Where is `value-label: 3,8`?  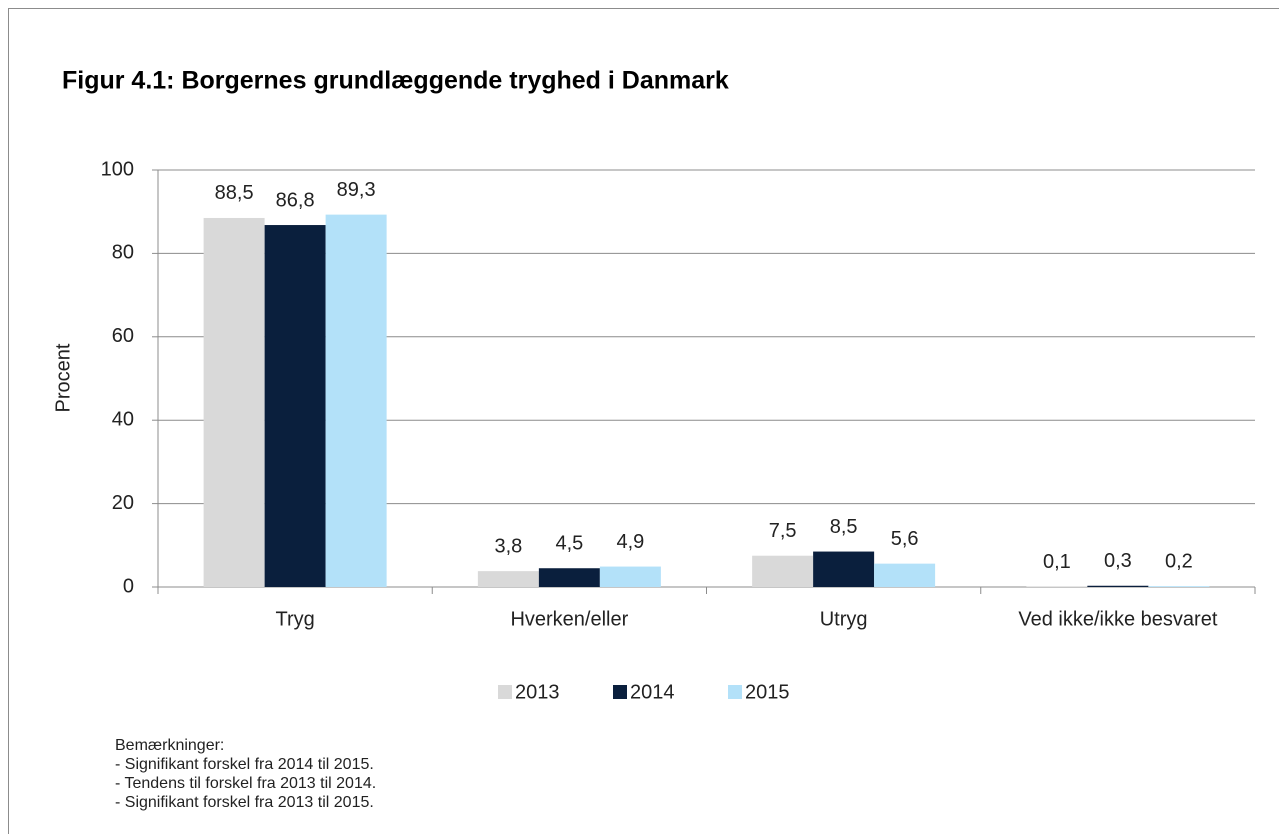 value-label: 3,8 is located at coordinates (508, 546).